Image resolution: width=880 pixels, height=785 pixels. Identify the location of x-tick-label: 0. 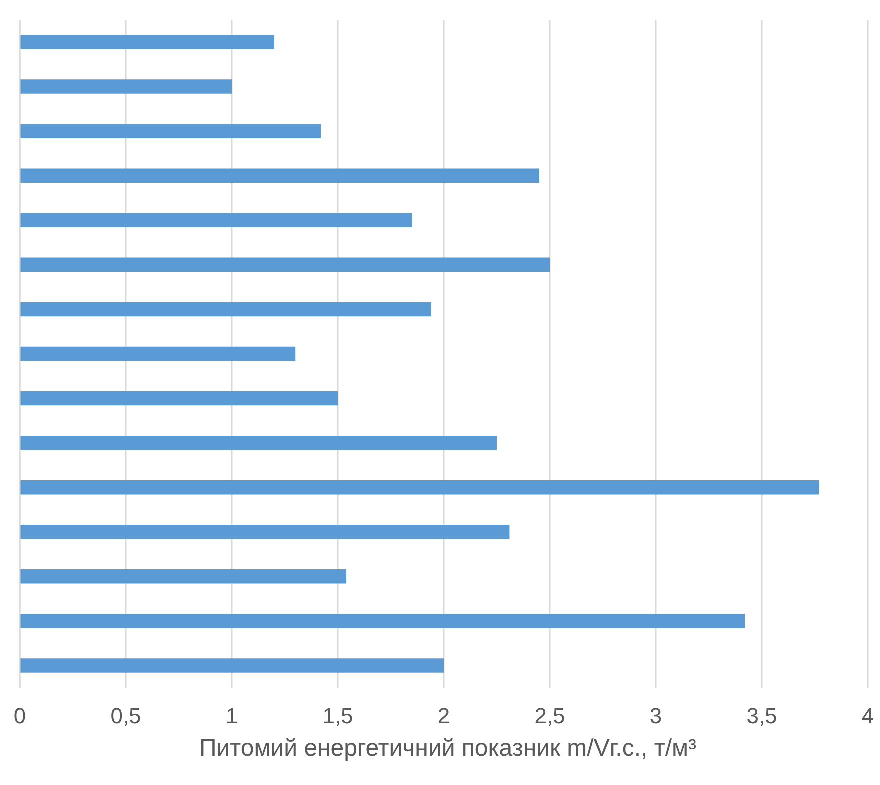
(20, 716).